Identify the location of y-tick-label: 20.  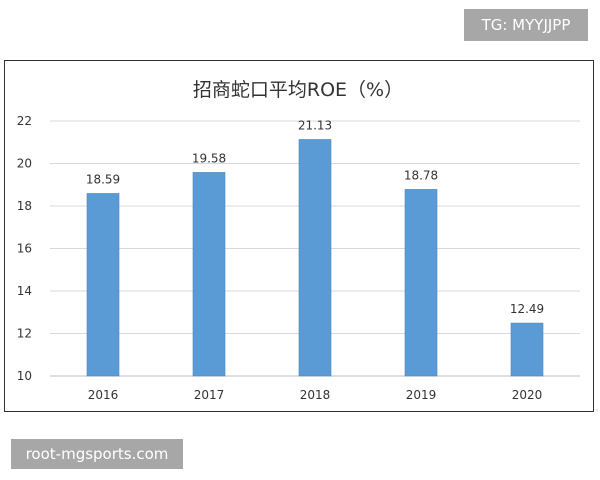
(24, 164).